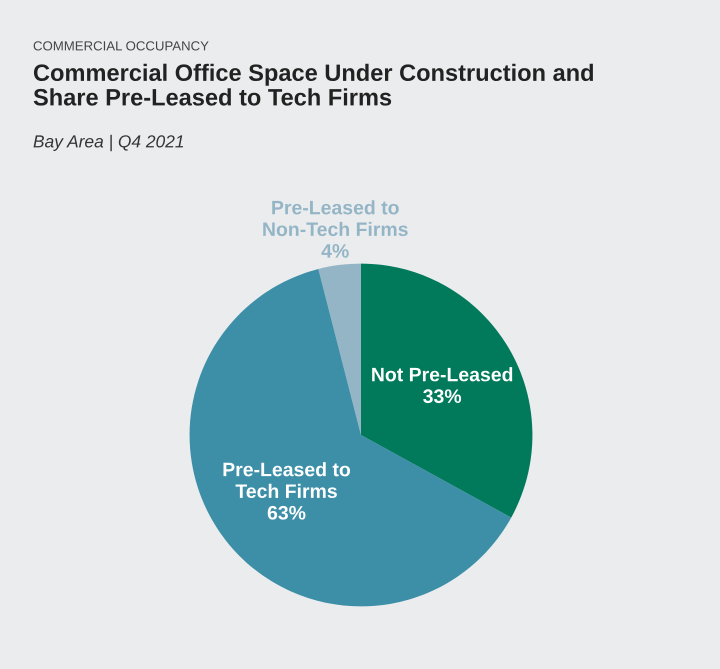  Describe the element at coordinates (109, 143) in the screenshot. I see `chart-subtitle: Bay Area | Q4 2021` at that location.